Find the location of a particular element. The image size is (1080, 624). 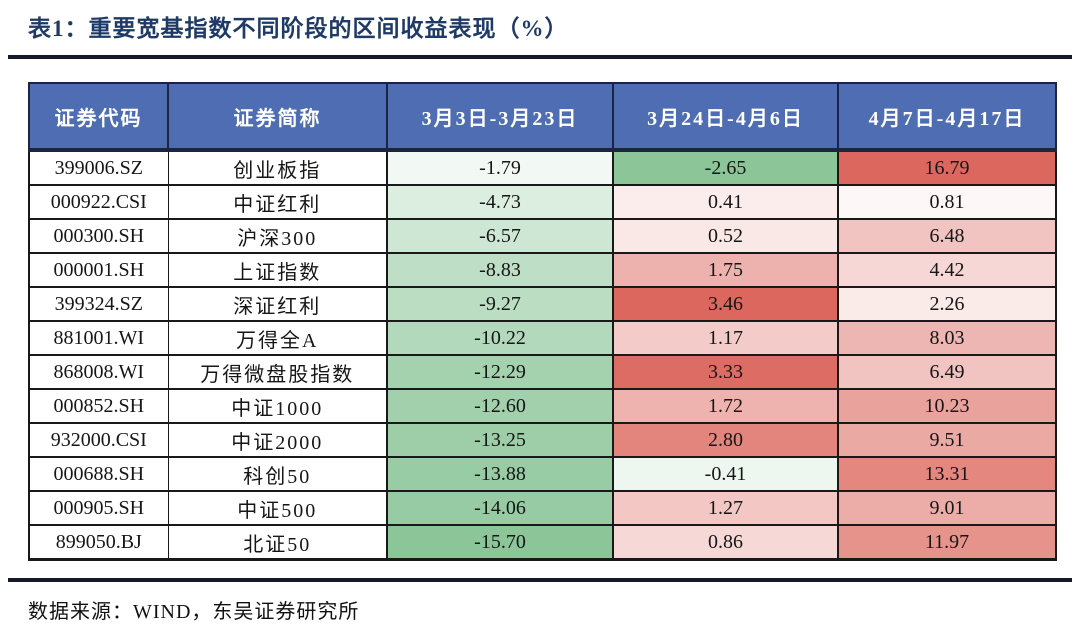

table-row: 000300.SH 沪深300 -6.57 0.52 6.48 is located at coordinates (542, 236).